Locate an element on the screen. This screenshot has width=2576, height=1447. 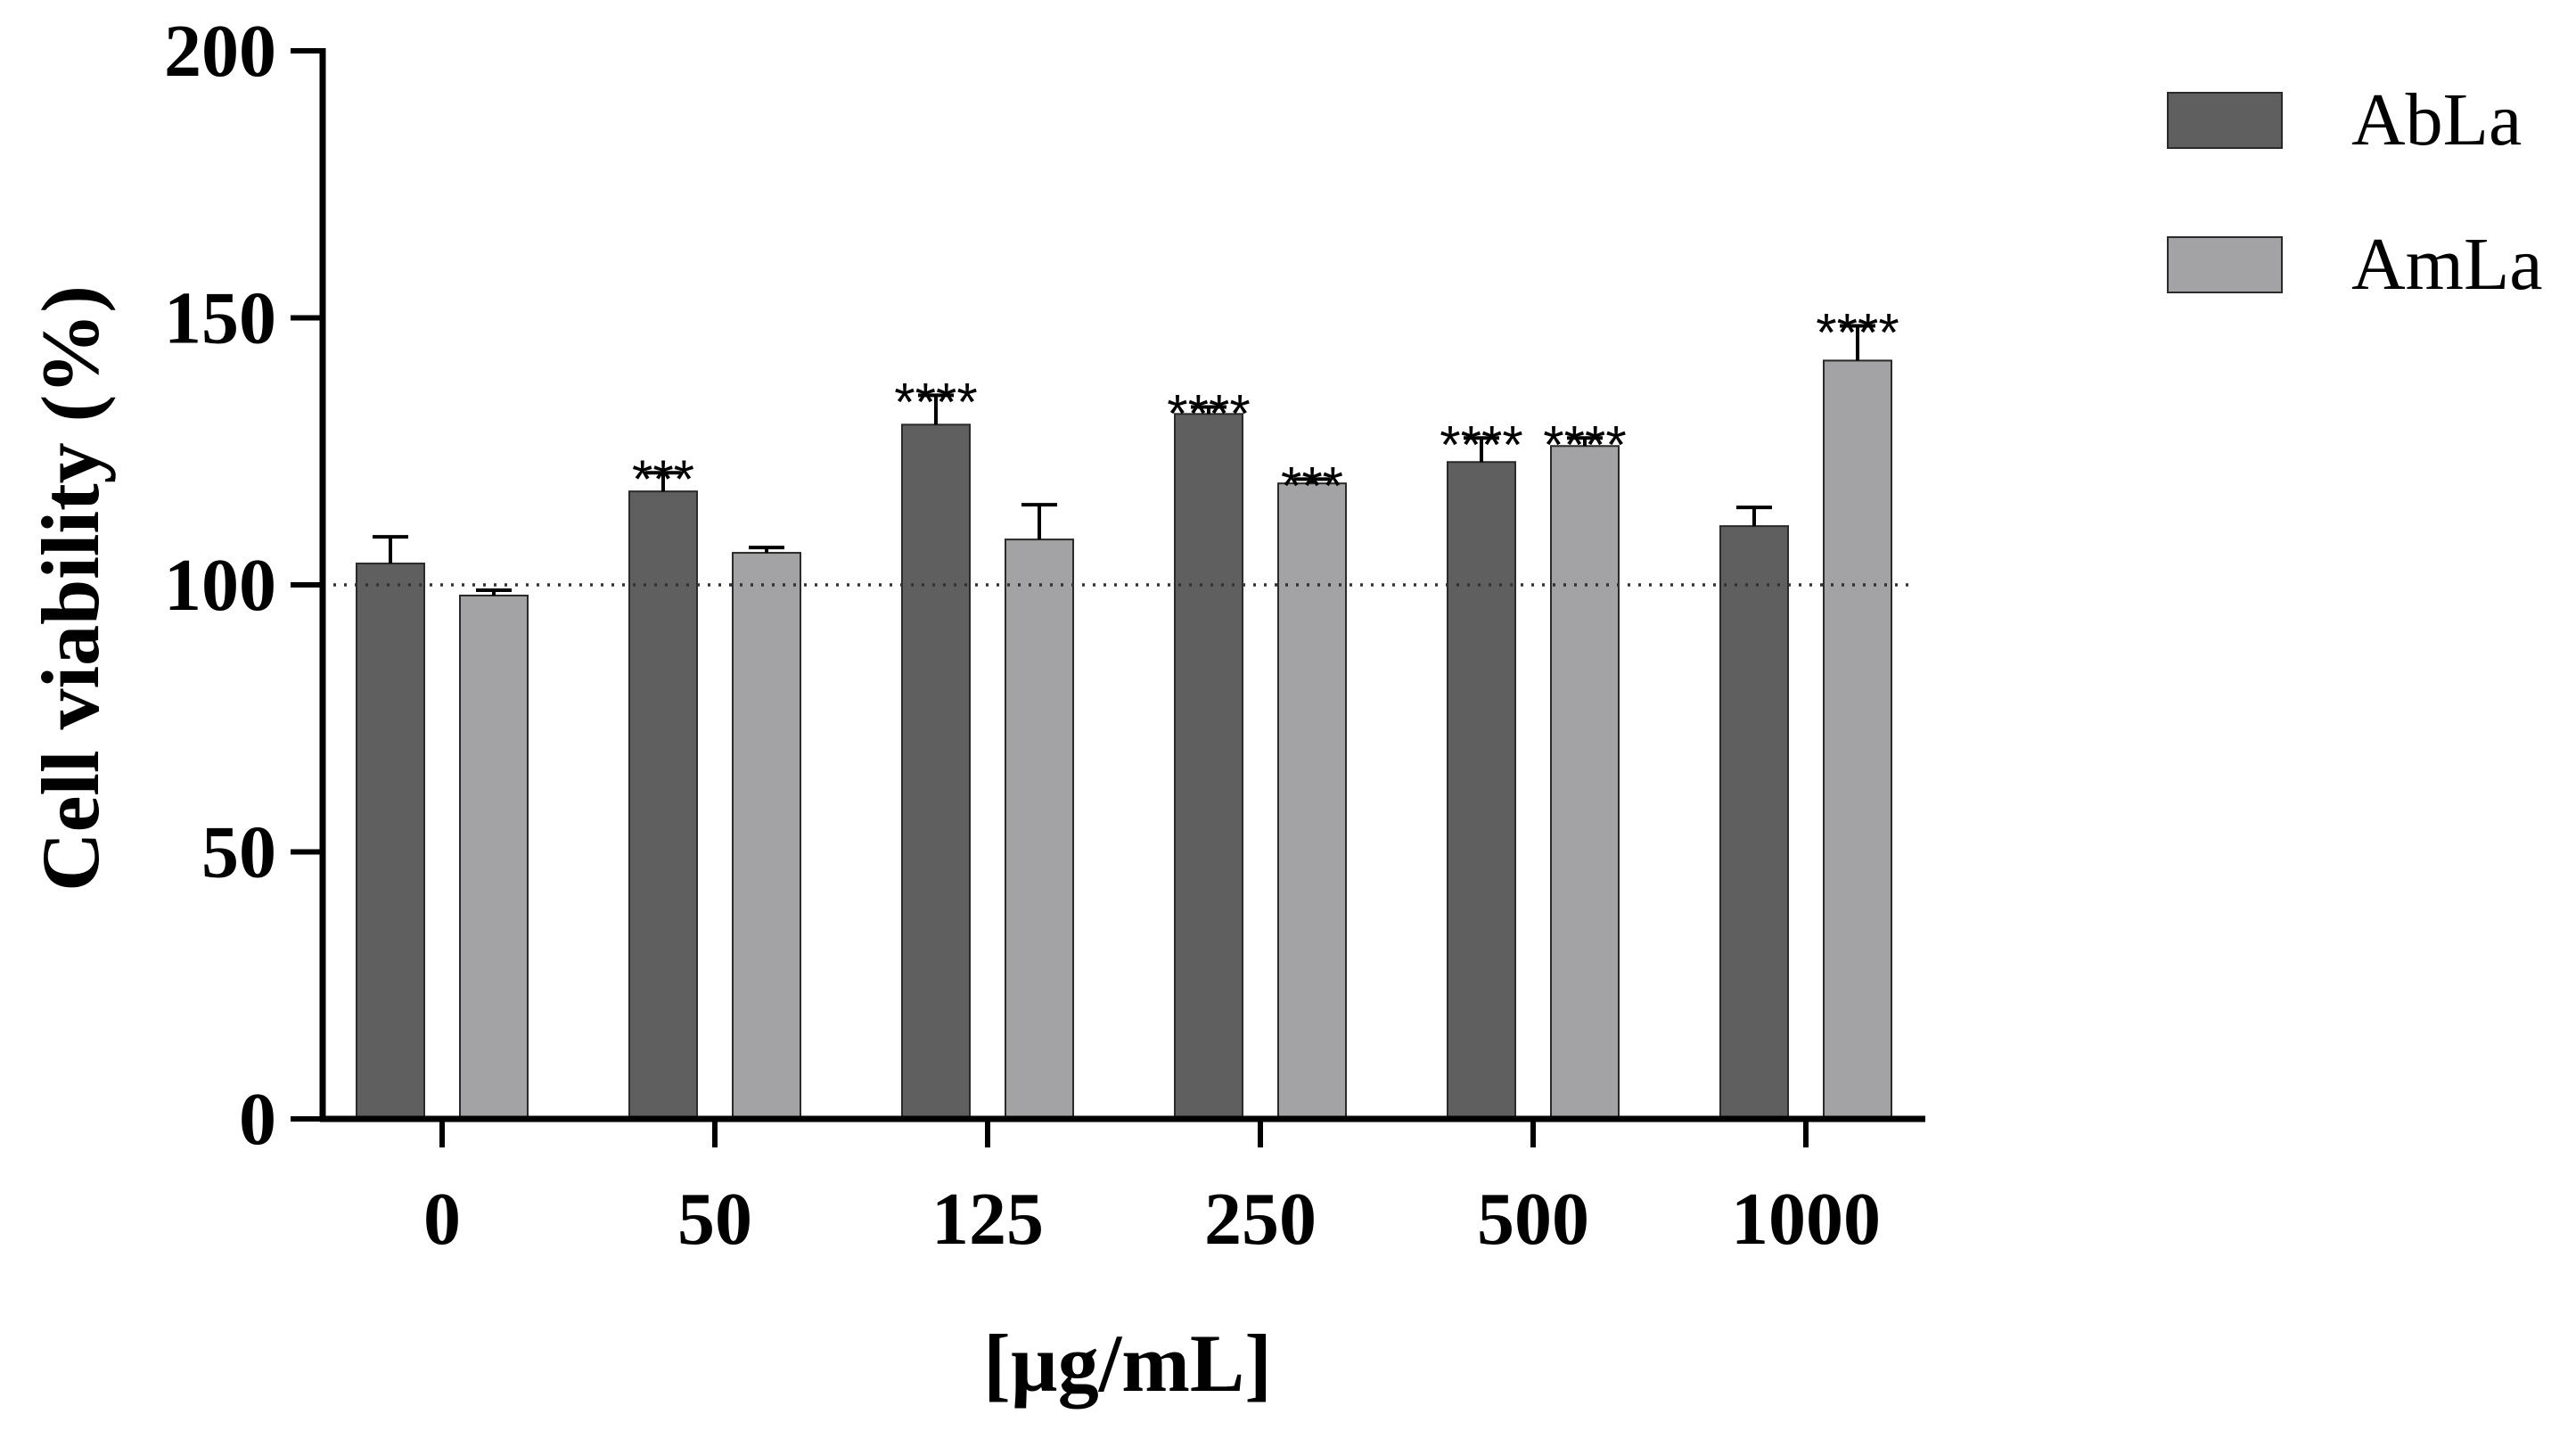
legend-label-amla: AmLa is located at coordinates (2447, 264).